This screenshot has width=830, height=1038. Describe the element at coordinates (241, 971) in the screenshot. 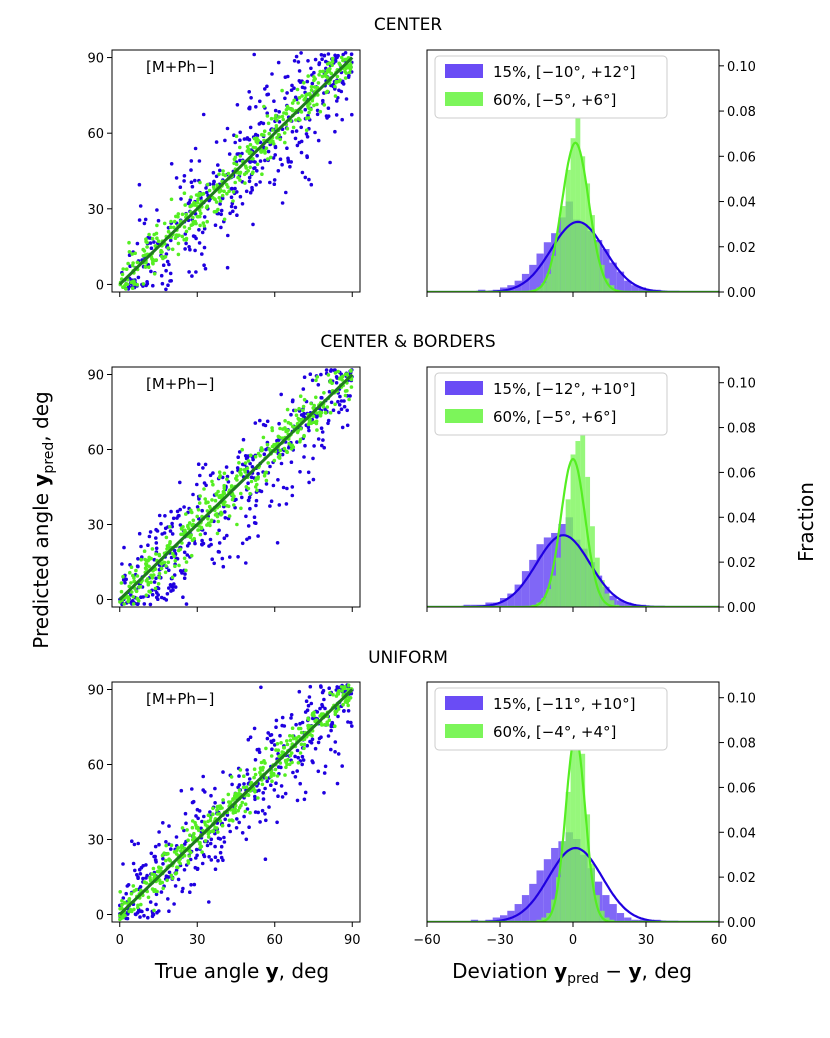

I see `x-axis-label-left: True angle y, deg` at that location.